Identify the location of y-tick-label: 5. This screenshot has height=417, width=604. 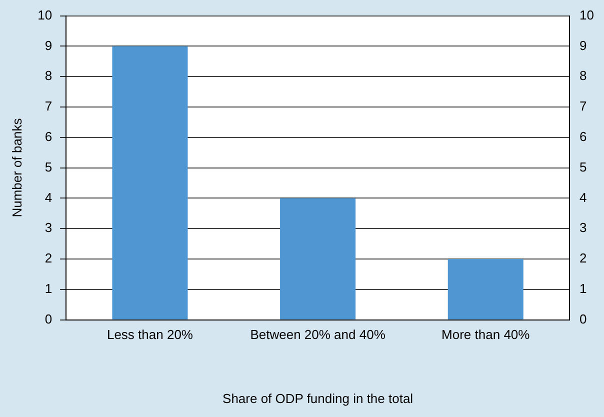
(48, 166).